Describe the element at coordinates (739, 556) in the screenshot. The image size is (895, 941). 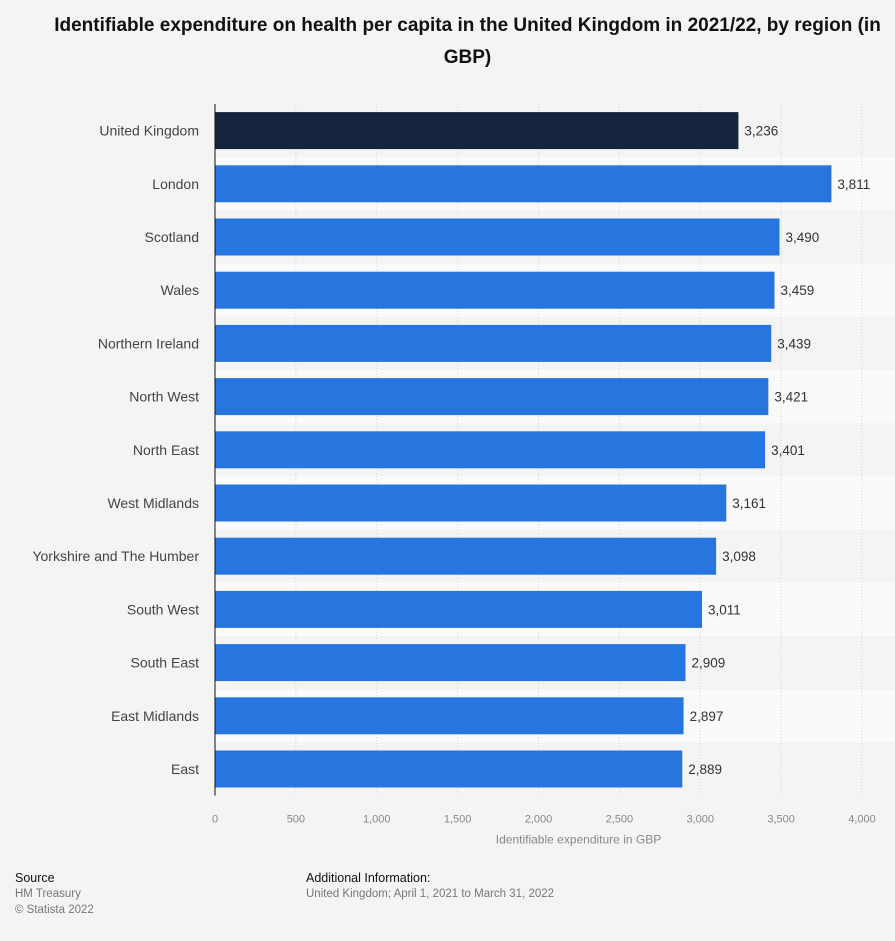
I see `value-label: 3,098` at that location.